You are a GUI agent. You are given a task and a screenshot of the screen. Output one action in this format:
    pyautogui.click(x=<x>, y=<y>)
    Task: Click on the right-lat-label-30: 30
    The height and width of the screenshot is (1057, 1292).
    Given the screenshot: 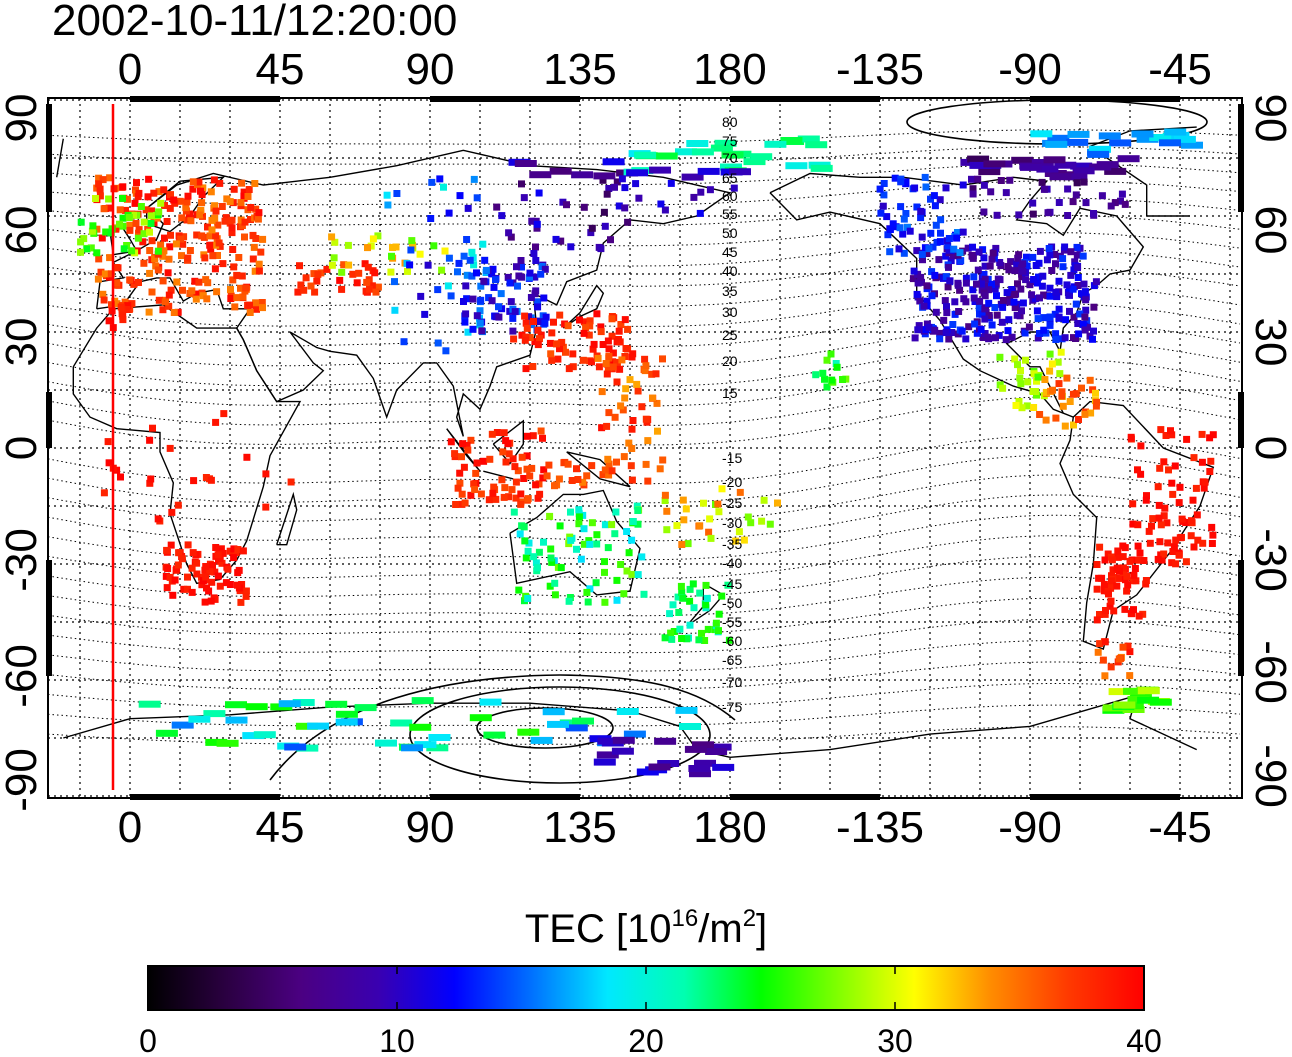 What is the action you would take?
    pyautogui.click(x=1269, y=342)
    